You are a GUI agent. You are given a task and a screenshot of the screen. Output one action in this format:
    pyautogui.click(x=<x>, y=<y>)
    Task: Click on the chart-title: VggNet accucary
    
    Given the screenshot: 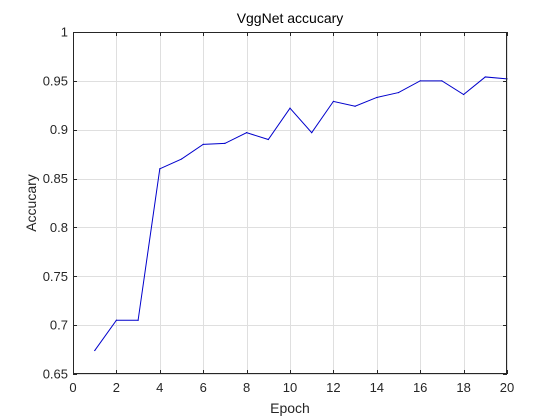 What is the action you would take?
    pyautogui.click(x=290, y=18)
    